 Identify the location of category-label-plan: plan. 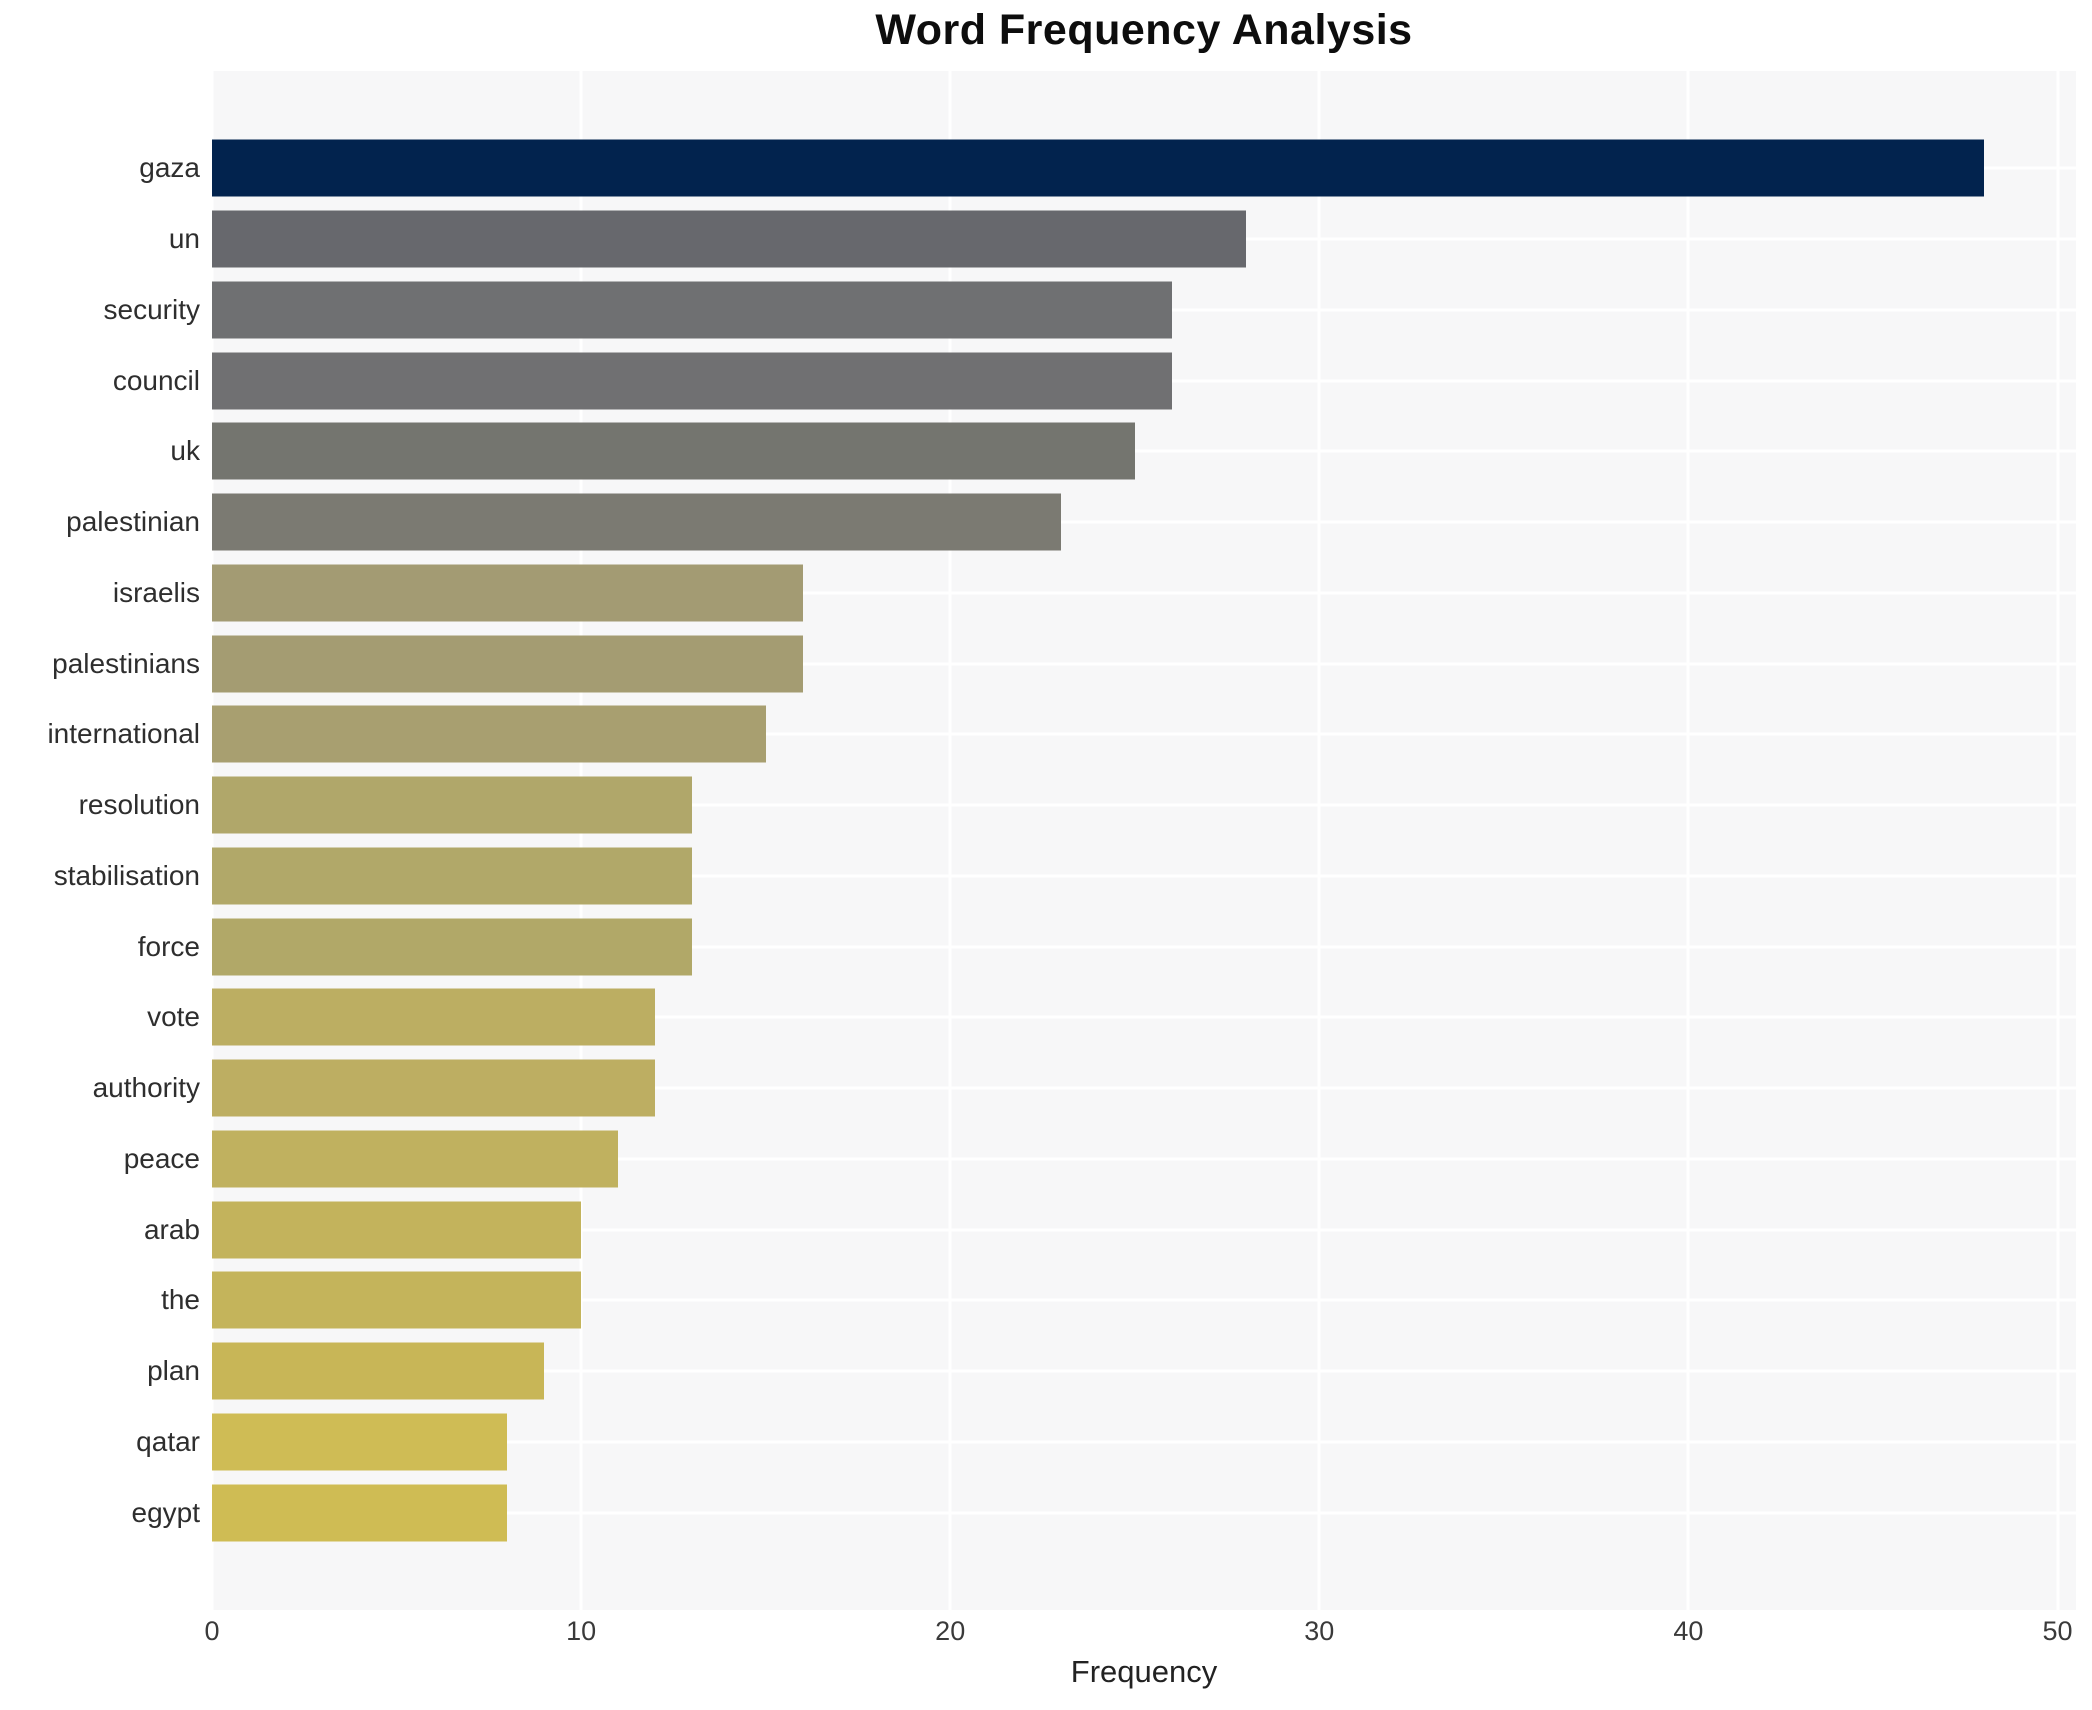
(173, 1371).